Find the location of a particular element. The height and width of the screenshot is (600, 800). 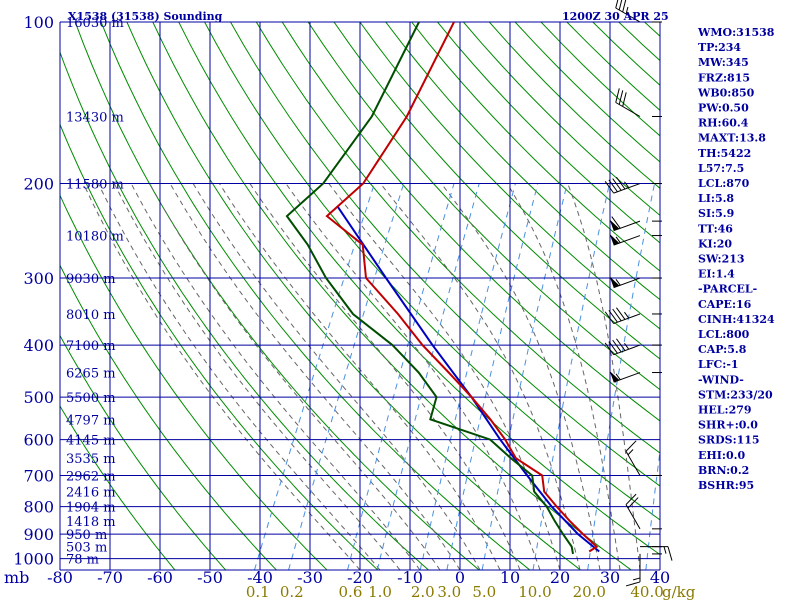

height-label: 2416 m is located at coordinates (91, 493).